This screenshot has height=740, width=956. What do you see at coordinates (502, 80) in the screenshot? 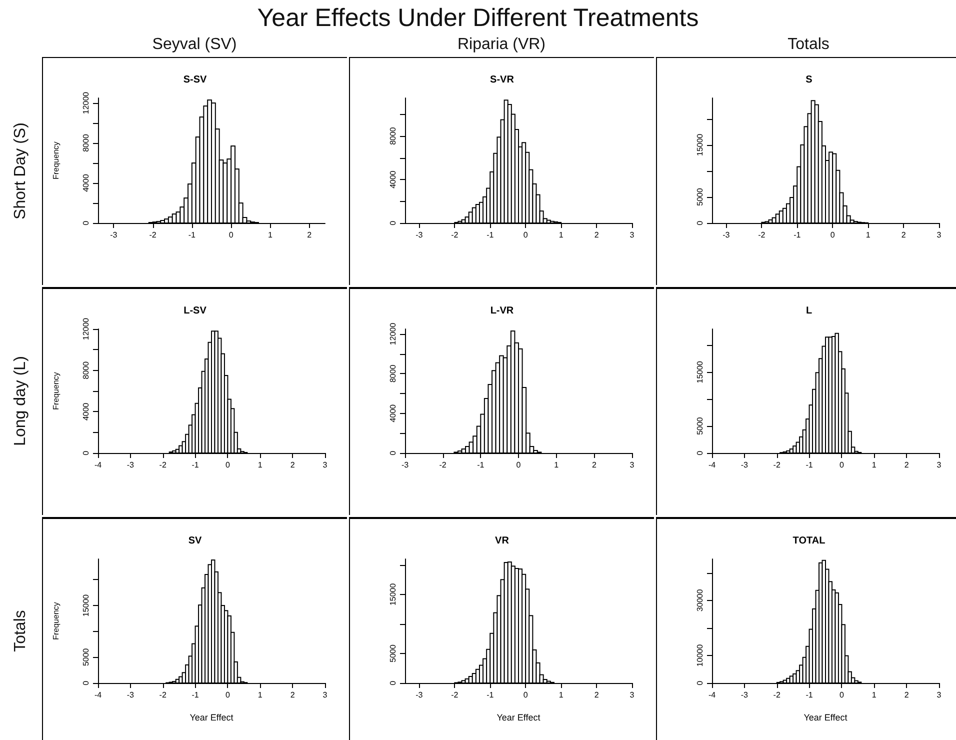
I see `chart-title: S-VR` at bounding box center [502, 80].